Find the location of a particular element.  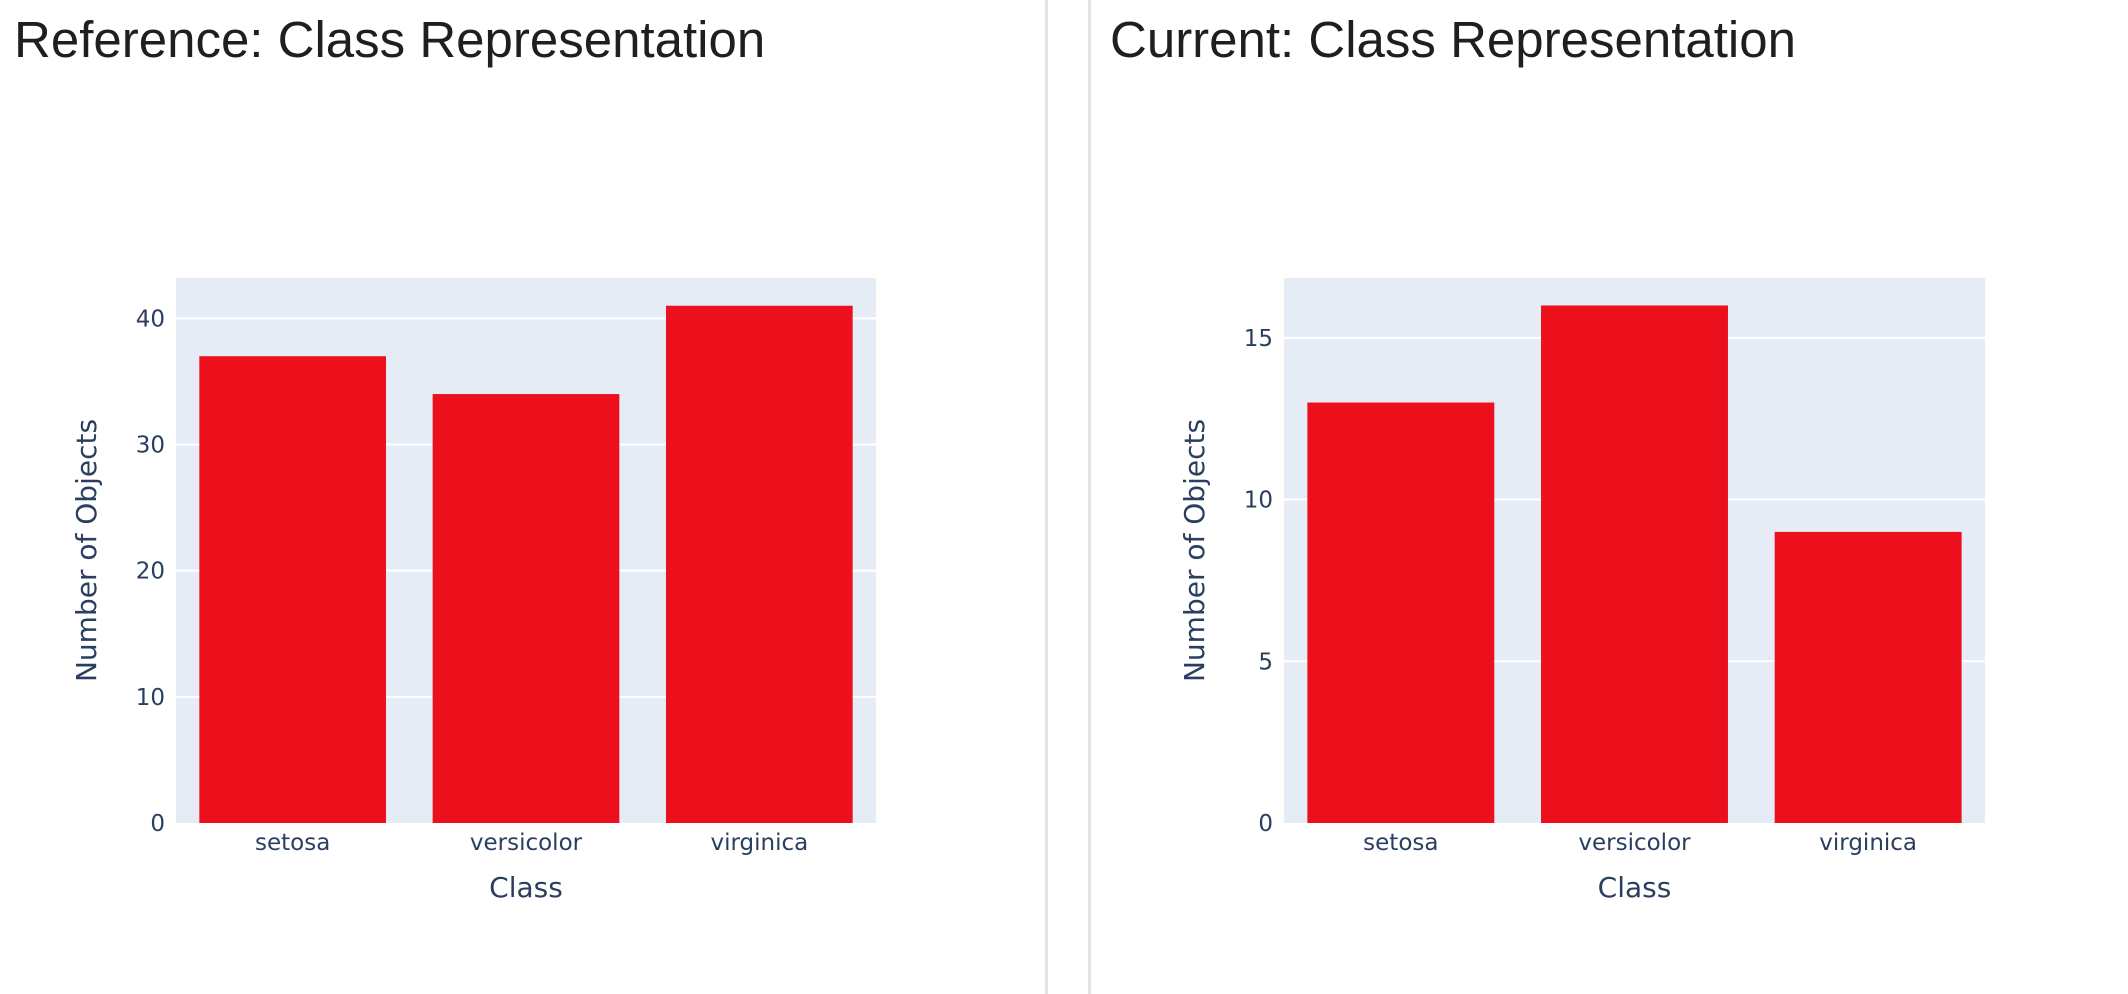

y-tick-label: 40 is located at coordinates (150, 319).